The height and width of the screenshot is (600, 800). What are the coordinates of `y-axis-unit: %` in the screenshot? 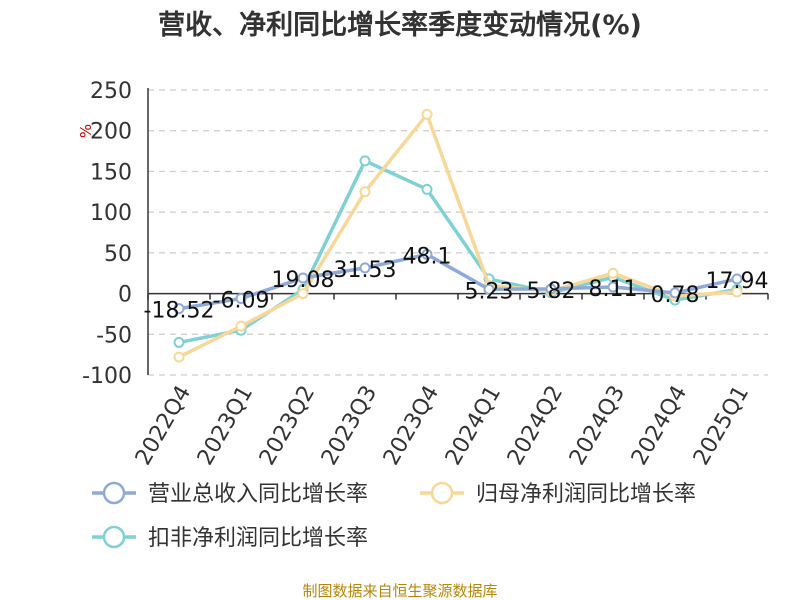 It's located at (86, 131).